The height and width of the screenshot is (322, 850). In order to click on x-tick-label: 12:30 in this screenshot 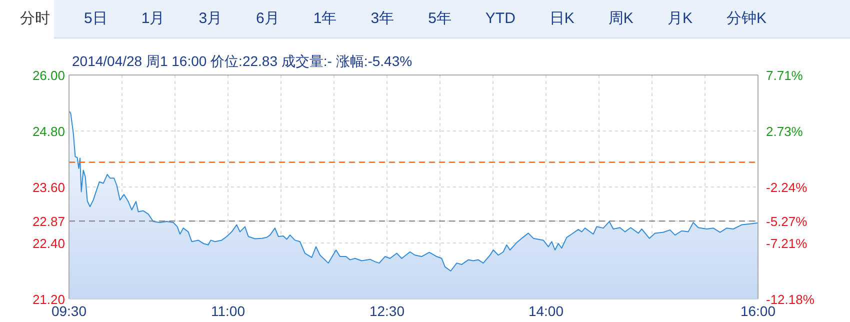, I will do `click(387, 311)`.